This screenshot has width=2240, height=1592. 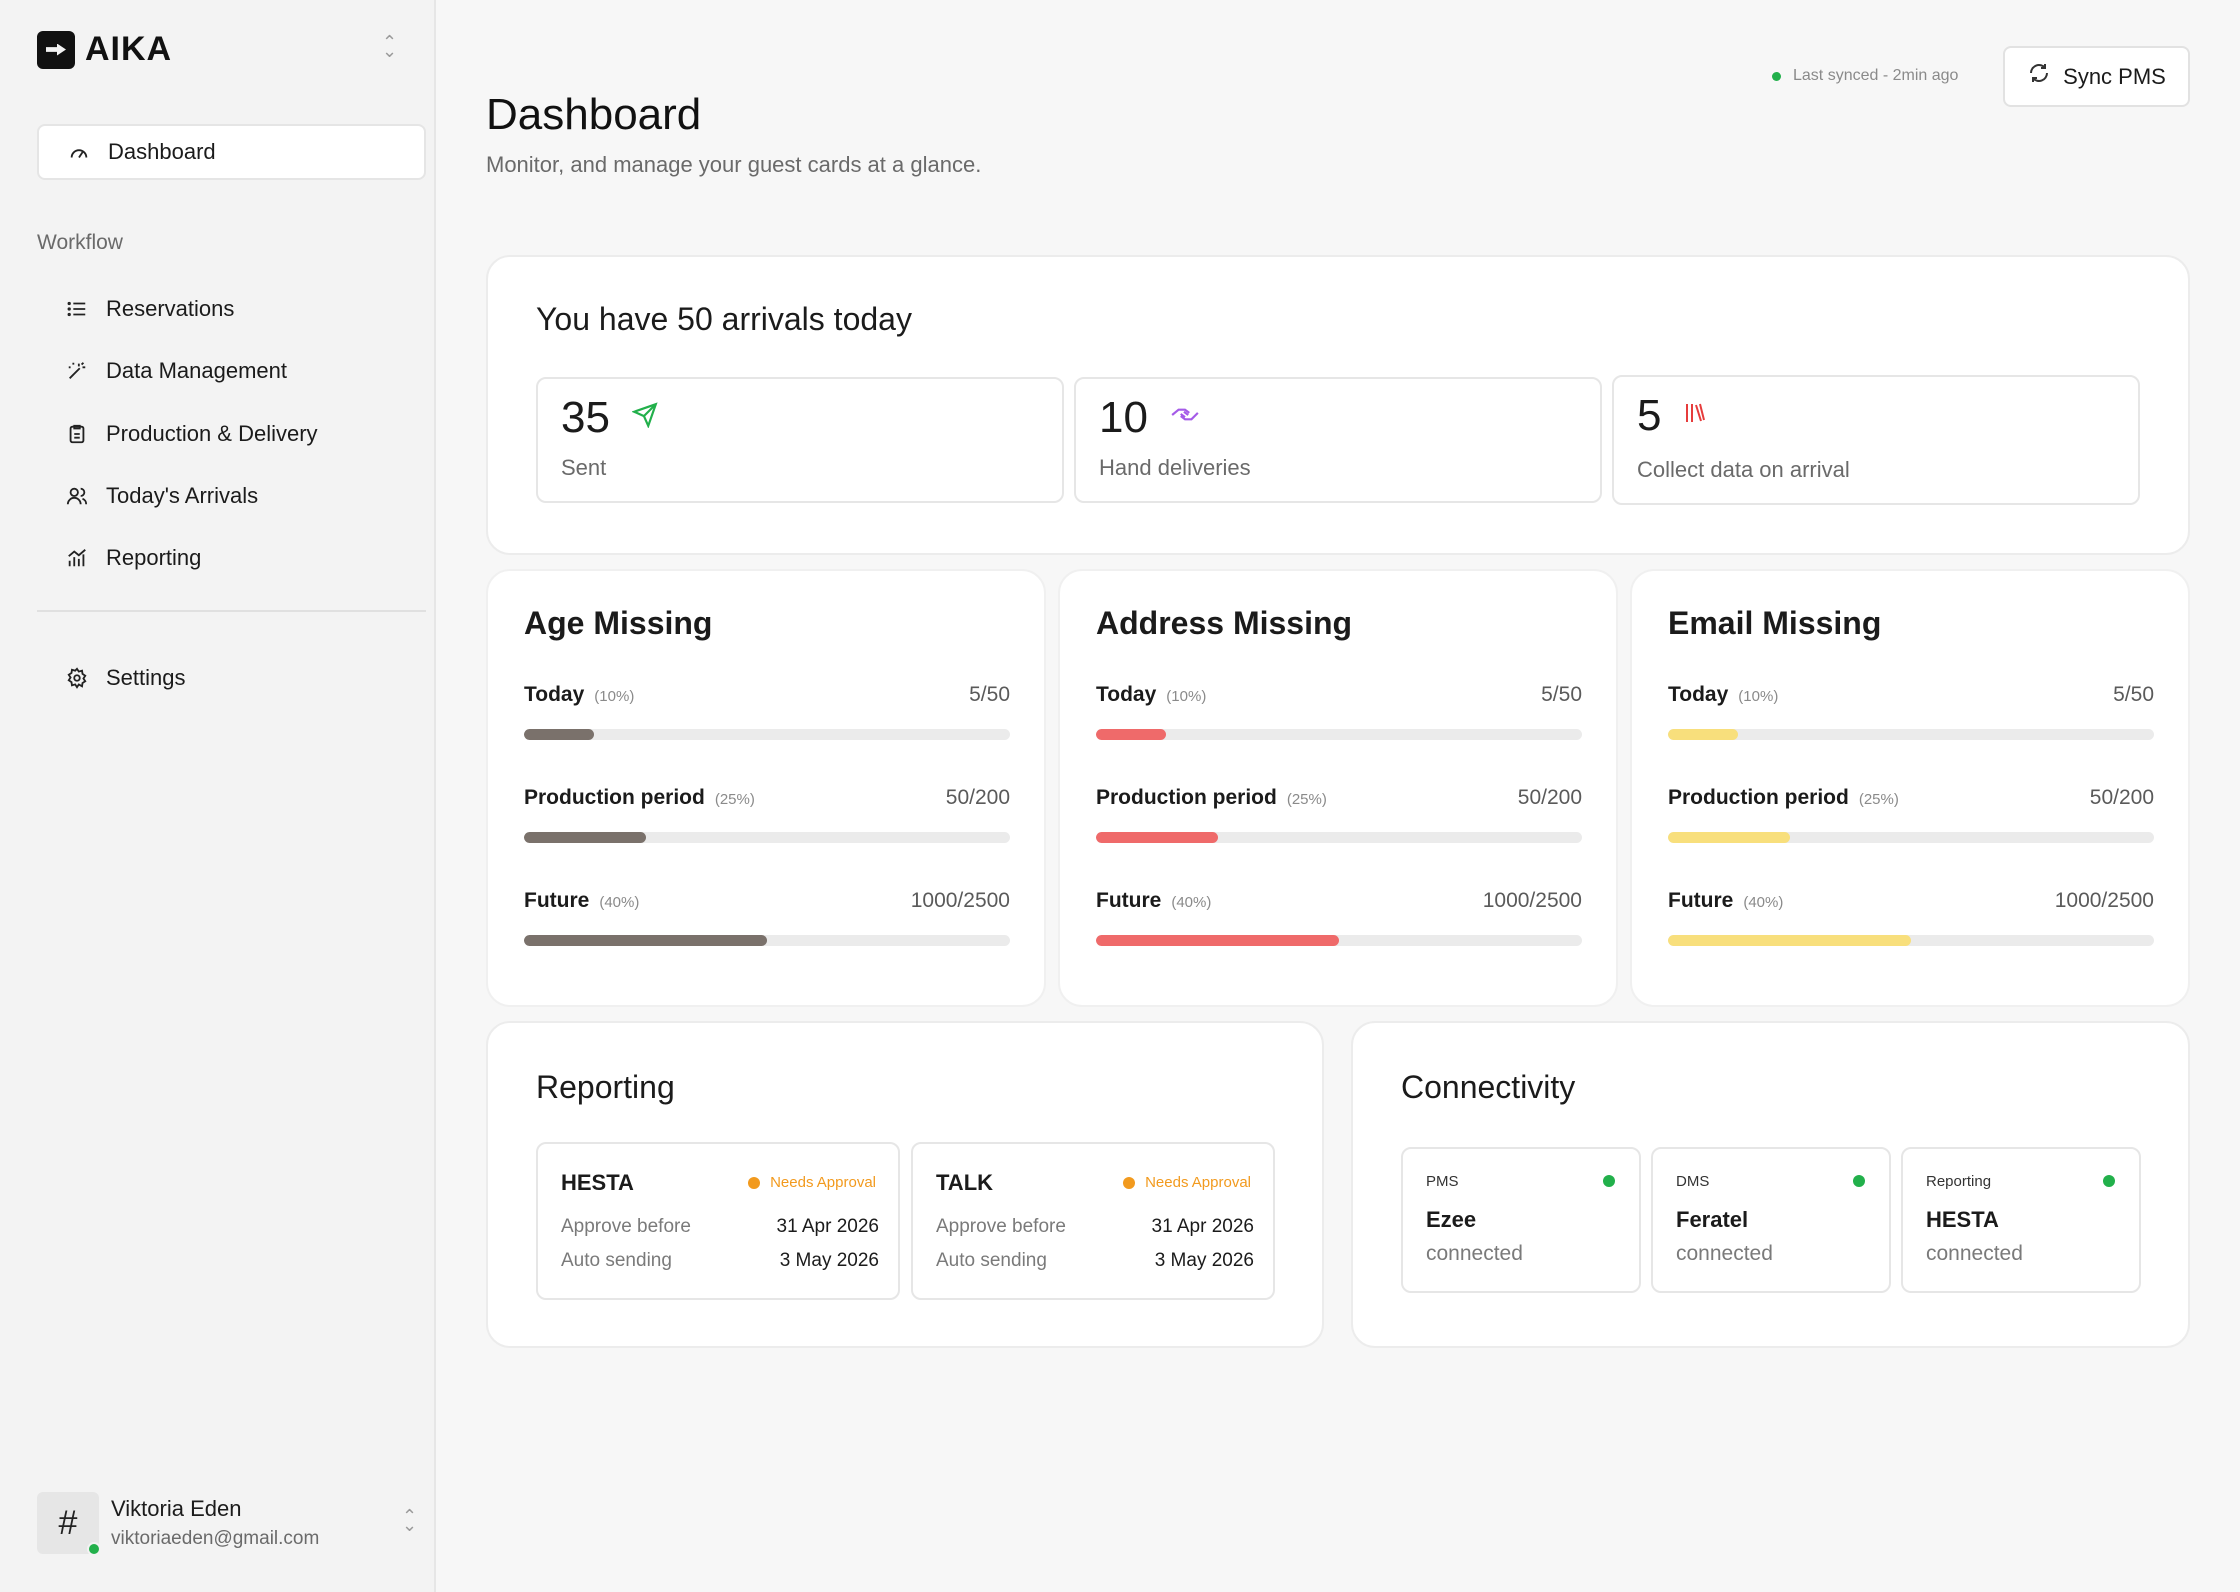 I want to click on aika-logo-icon, so click(x=56, y=49).